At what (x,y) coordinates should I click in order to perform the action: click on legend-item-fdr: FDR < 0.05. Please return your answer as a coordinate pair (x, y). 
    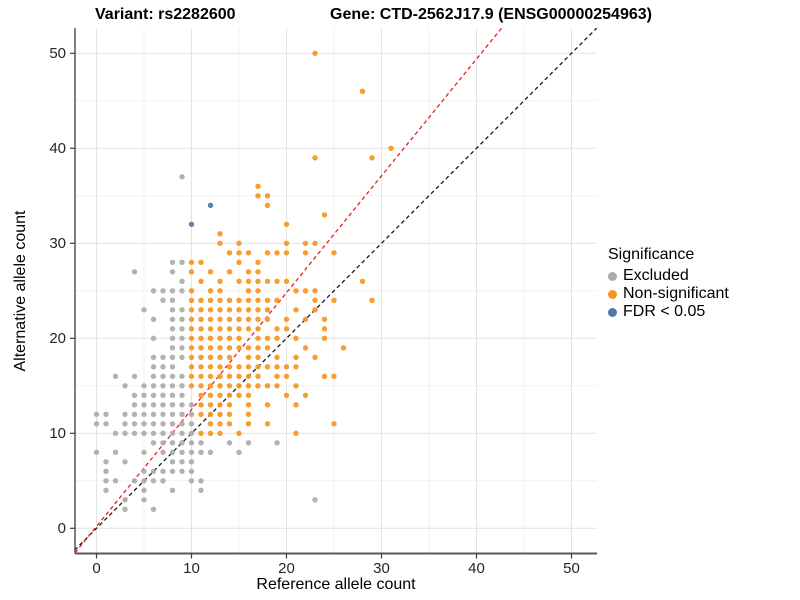
    Looking at the image, I should click on (703, 312).